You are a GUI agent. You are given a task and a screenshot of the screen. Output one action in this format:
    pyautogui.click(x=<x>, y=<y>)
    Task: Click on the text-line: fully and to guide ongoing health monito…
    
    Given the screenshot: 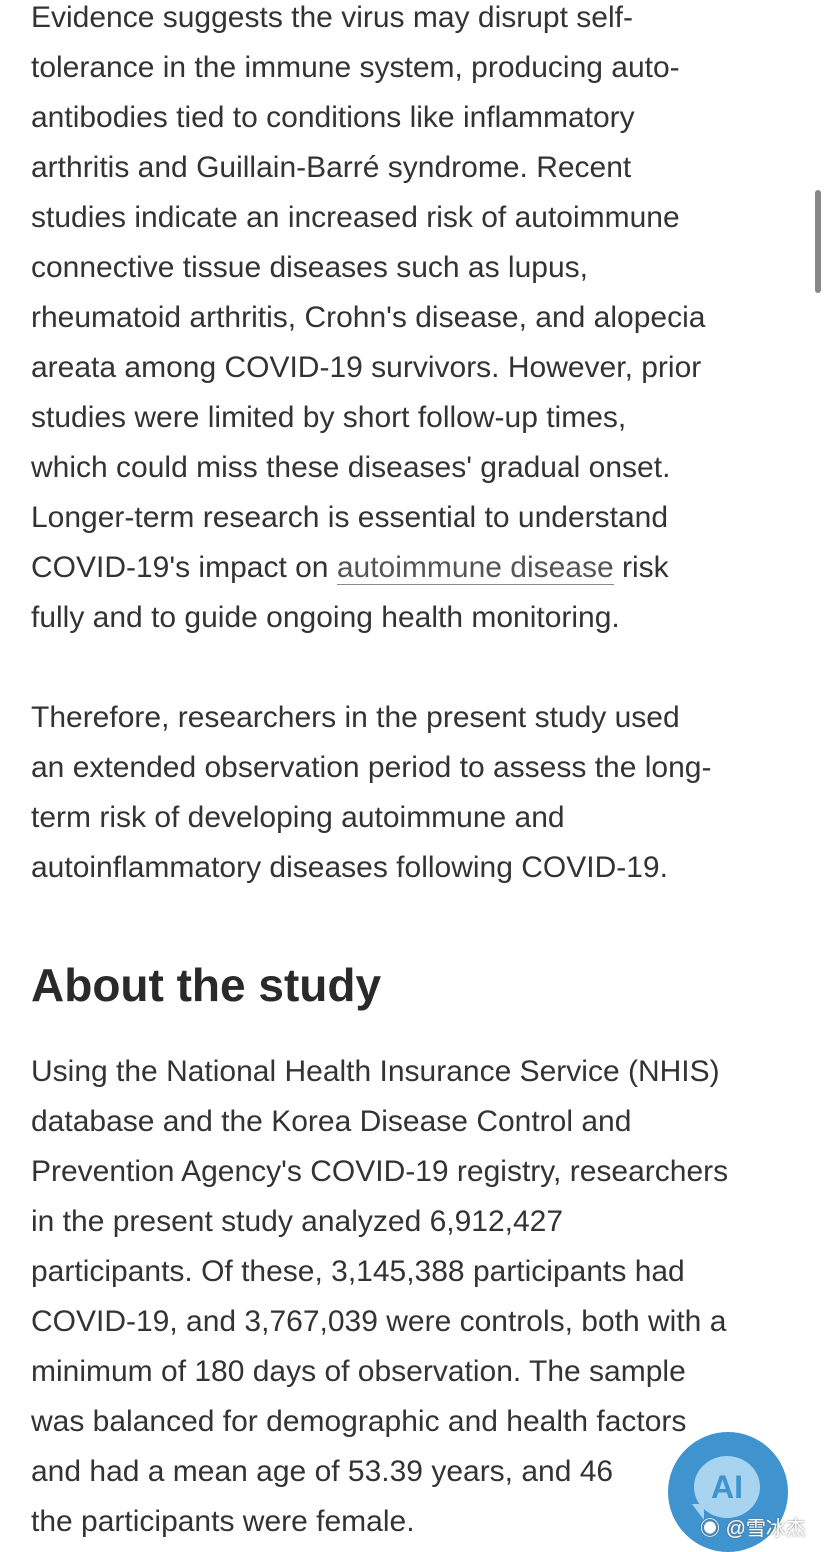 What is the action you would take?
    pyautogui.click(x=325, y=617)
    